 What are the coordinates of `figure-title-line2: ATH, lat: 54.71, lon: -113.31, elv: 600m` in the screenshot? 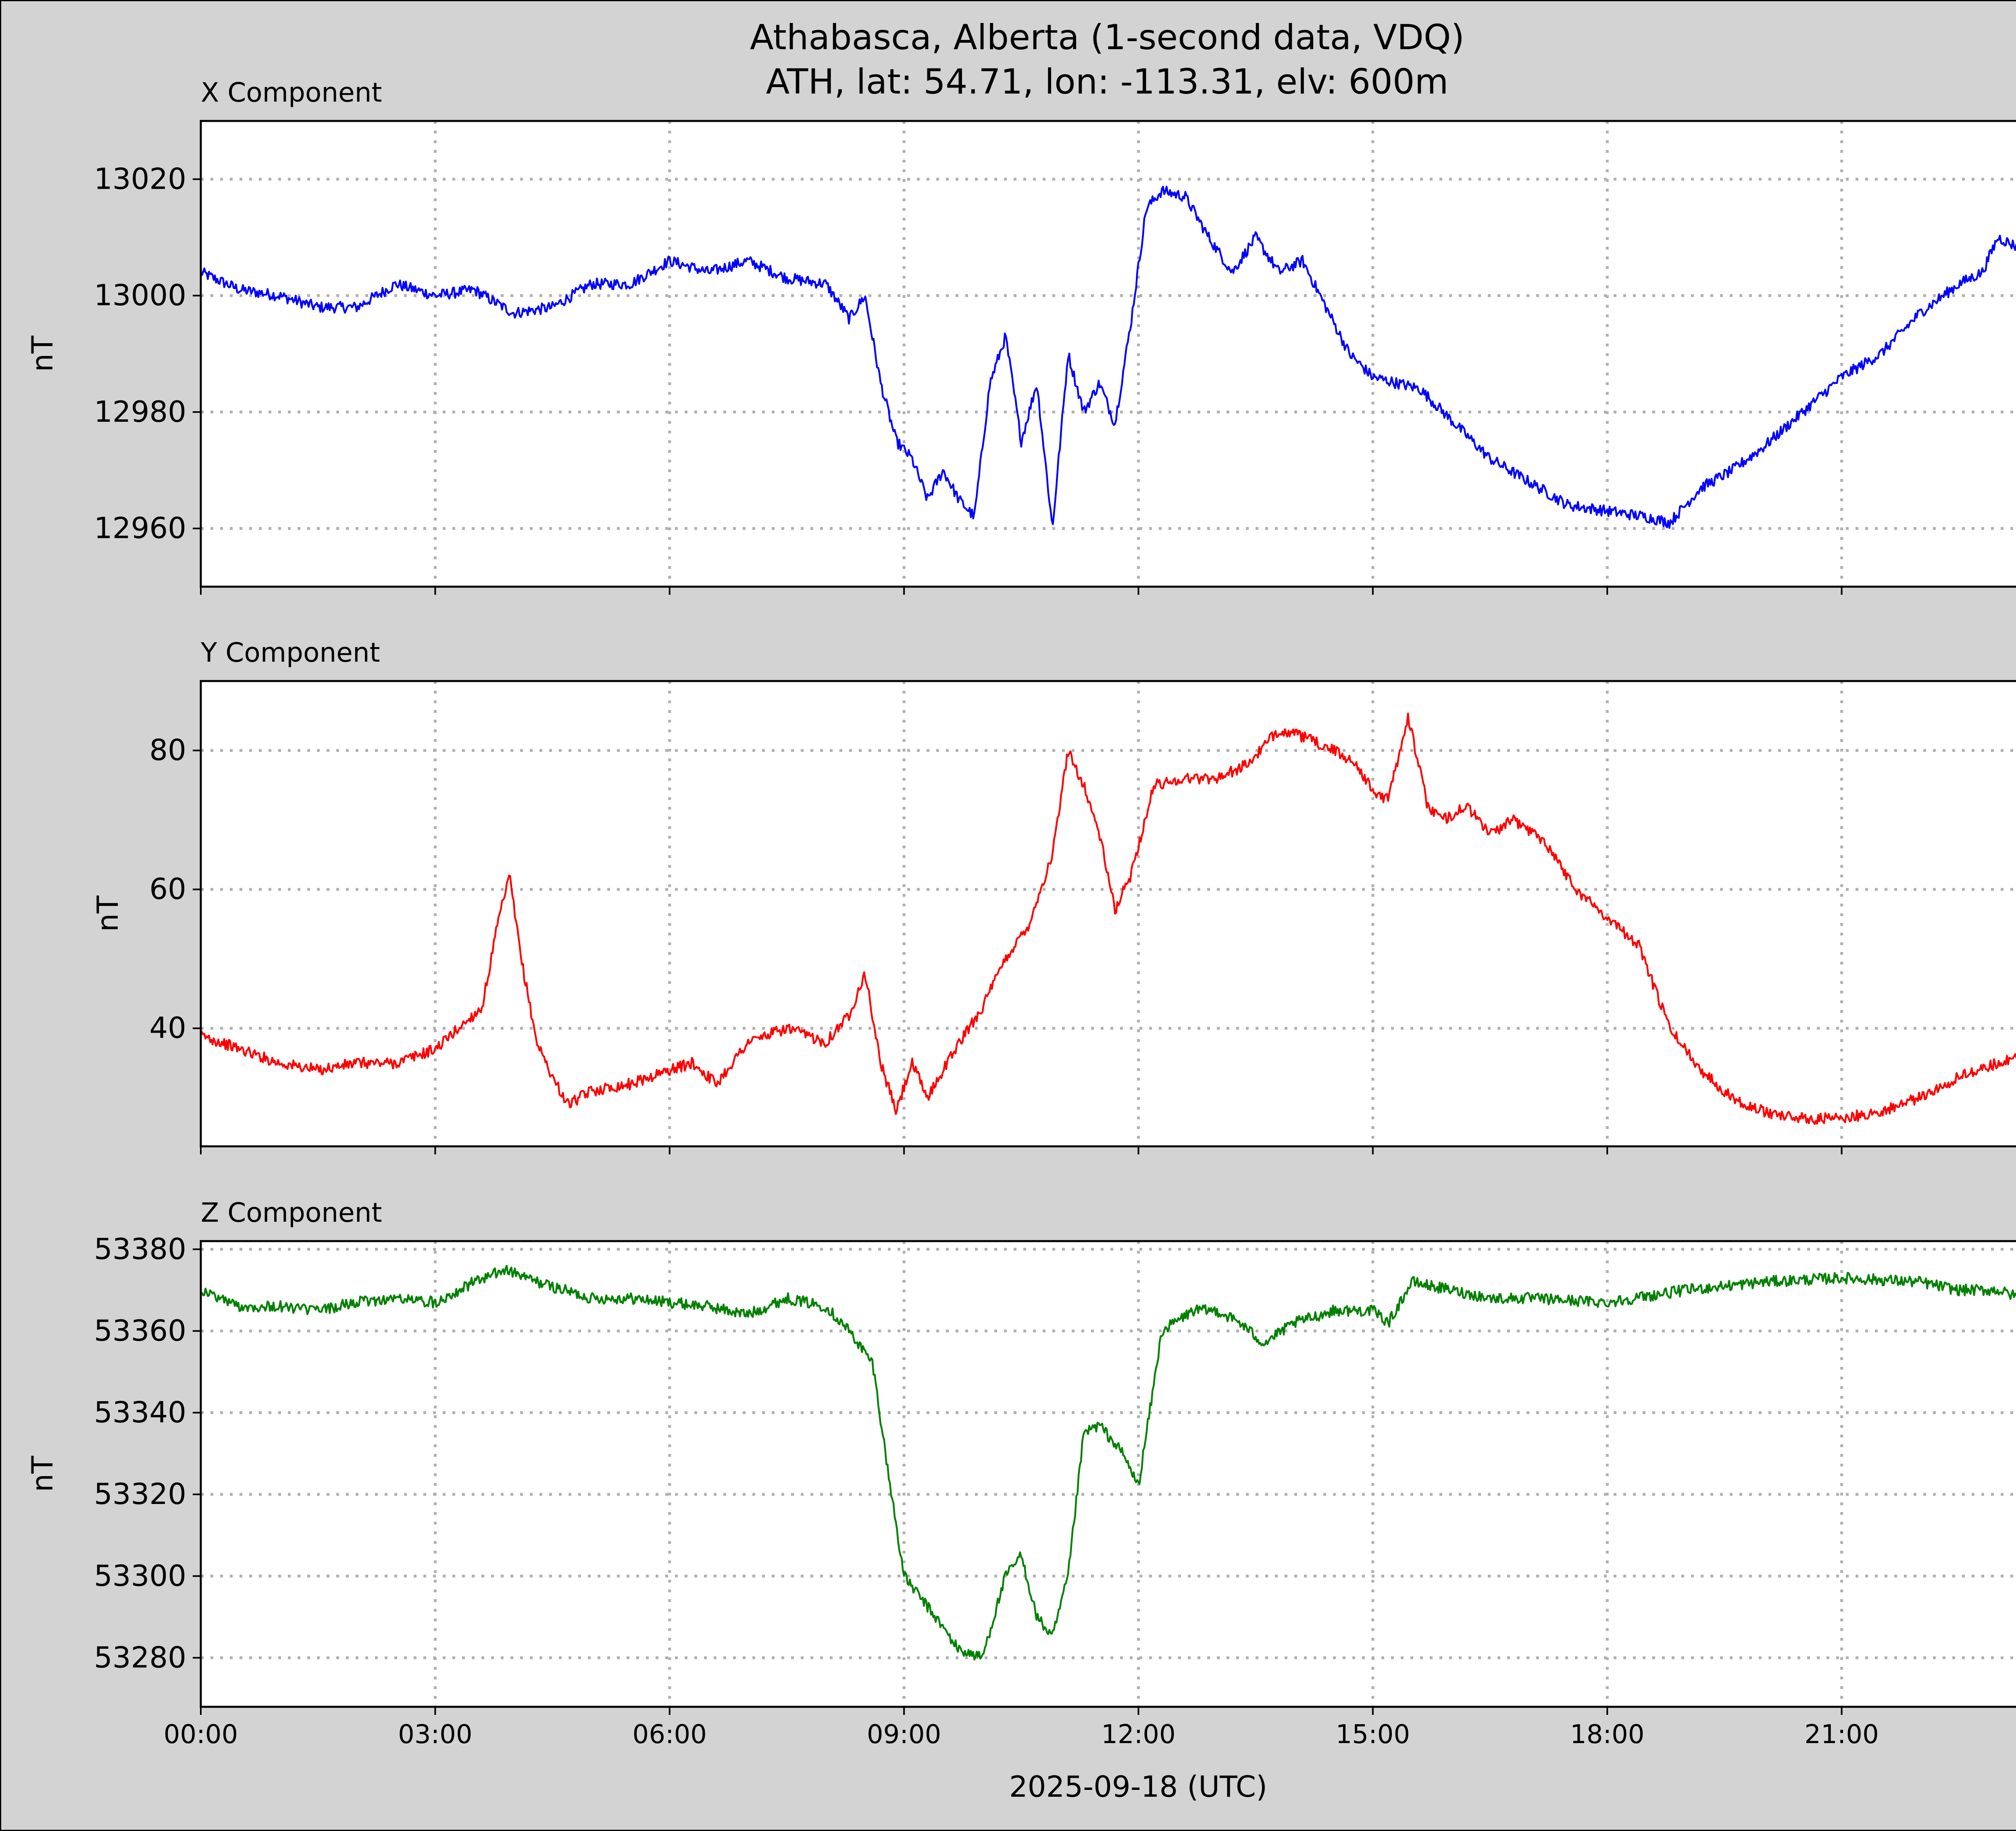 It's located at (1107, 82).